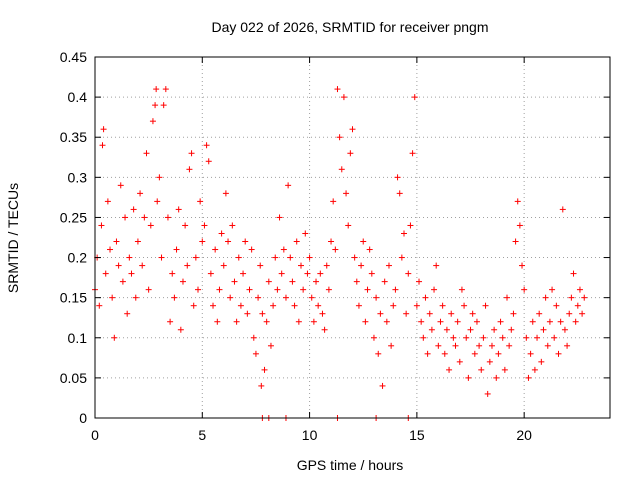 This screenshot has width=640, height=480. I want to click on x-tick-label: 20, so click(524, 435).